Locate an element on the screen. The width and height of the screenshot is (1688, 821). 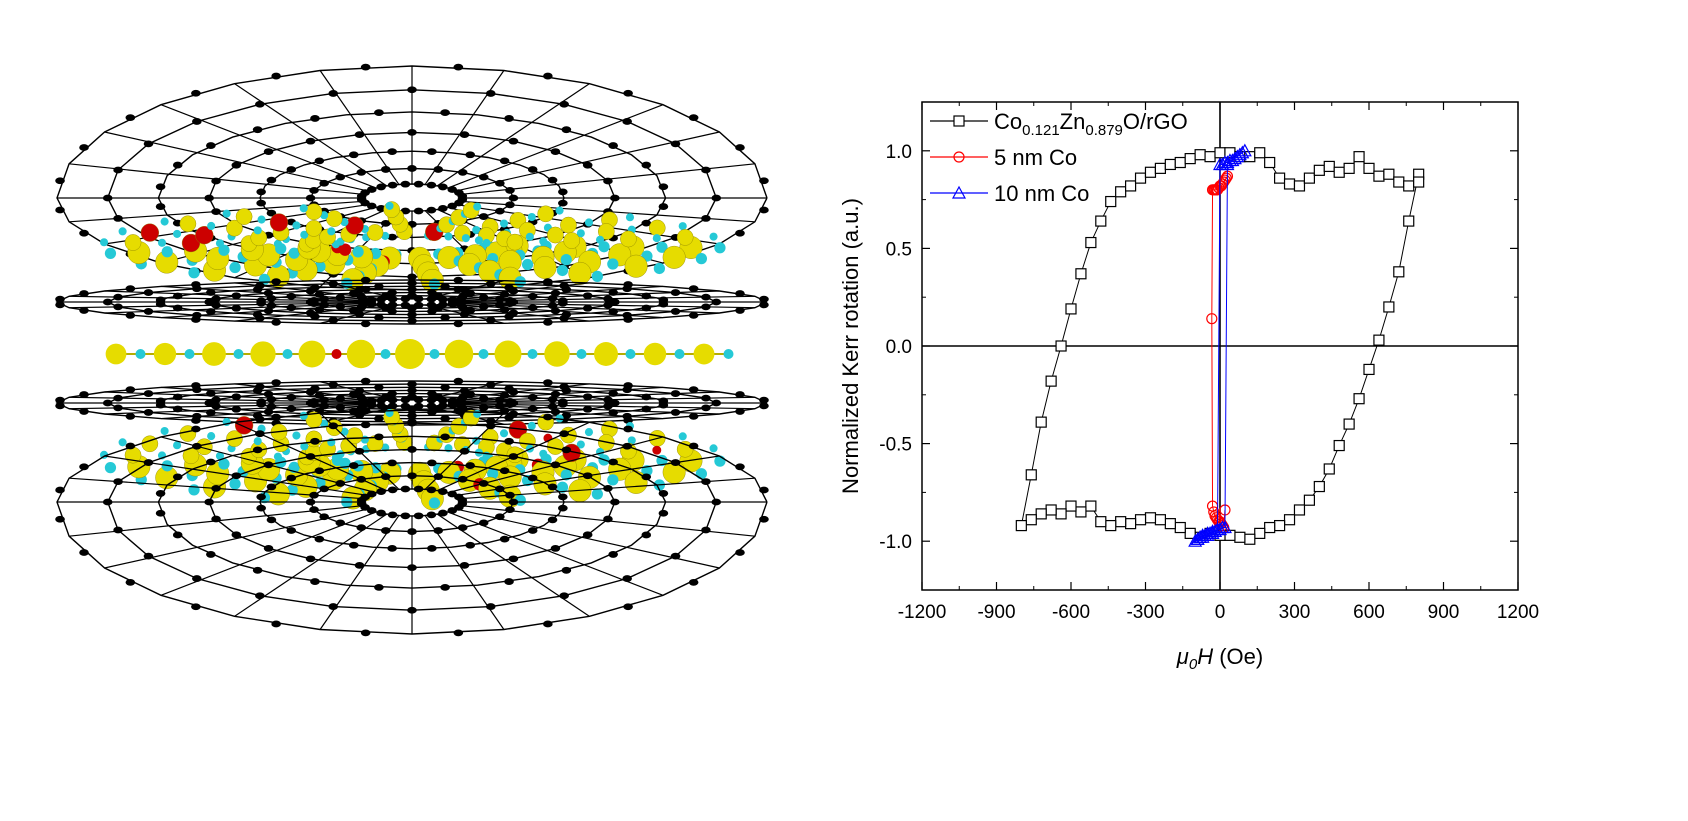
legend-label-part: 5 nm Co is located at coordinates (1035, 157).